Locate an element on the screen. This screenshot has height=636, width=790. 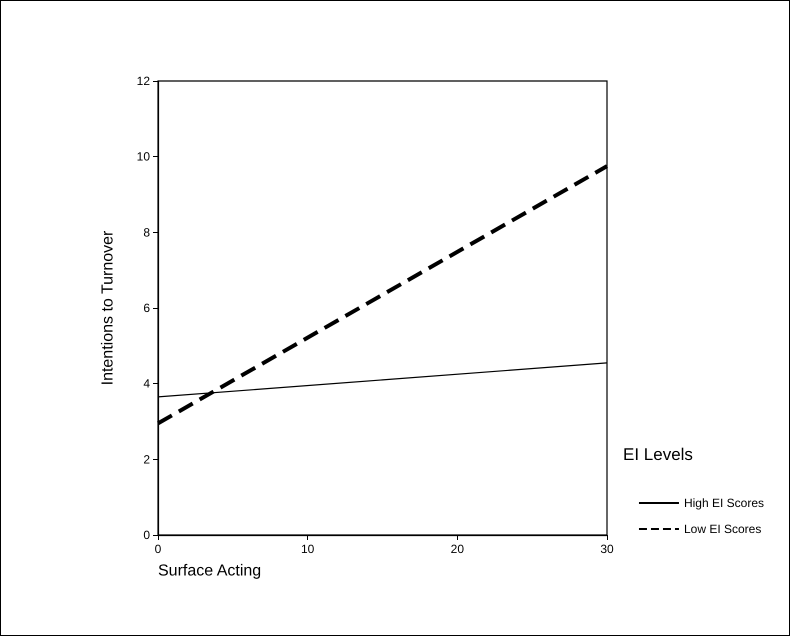
legend-label: High EI Scores is located at coordinates (724, 503).